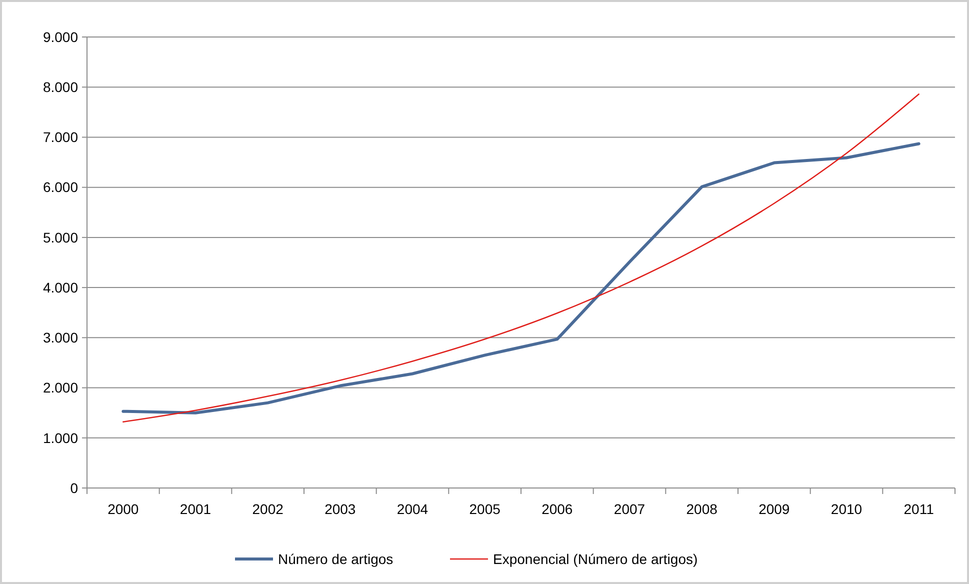 This screenshot has width=969, height=584. I want to click on y-tick-label: 3.000, so click(60, 338).